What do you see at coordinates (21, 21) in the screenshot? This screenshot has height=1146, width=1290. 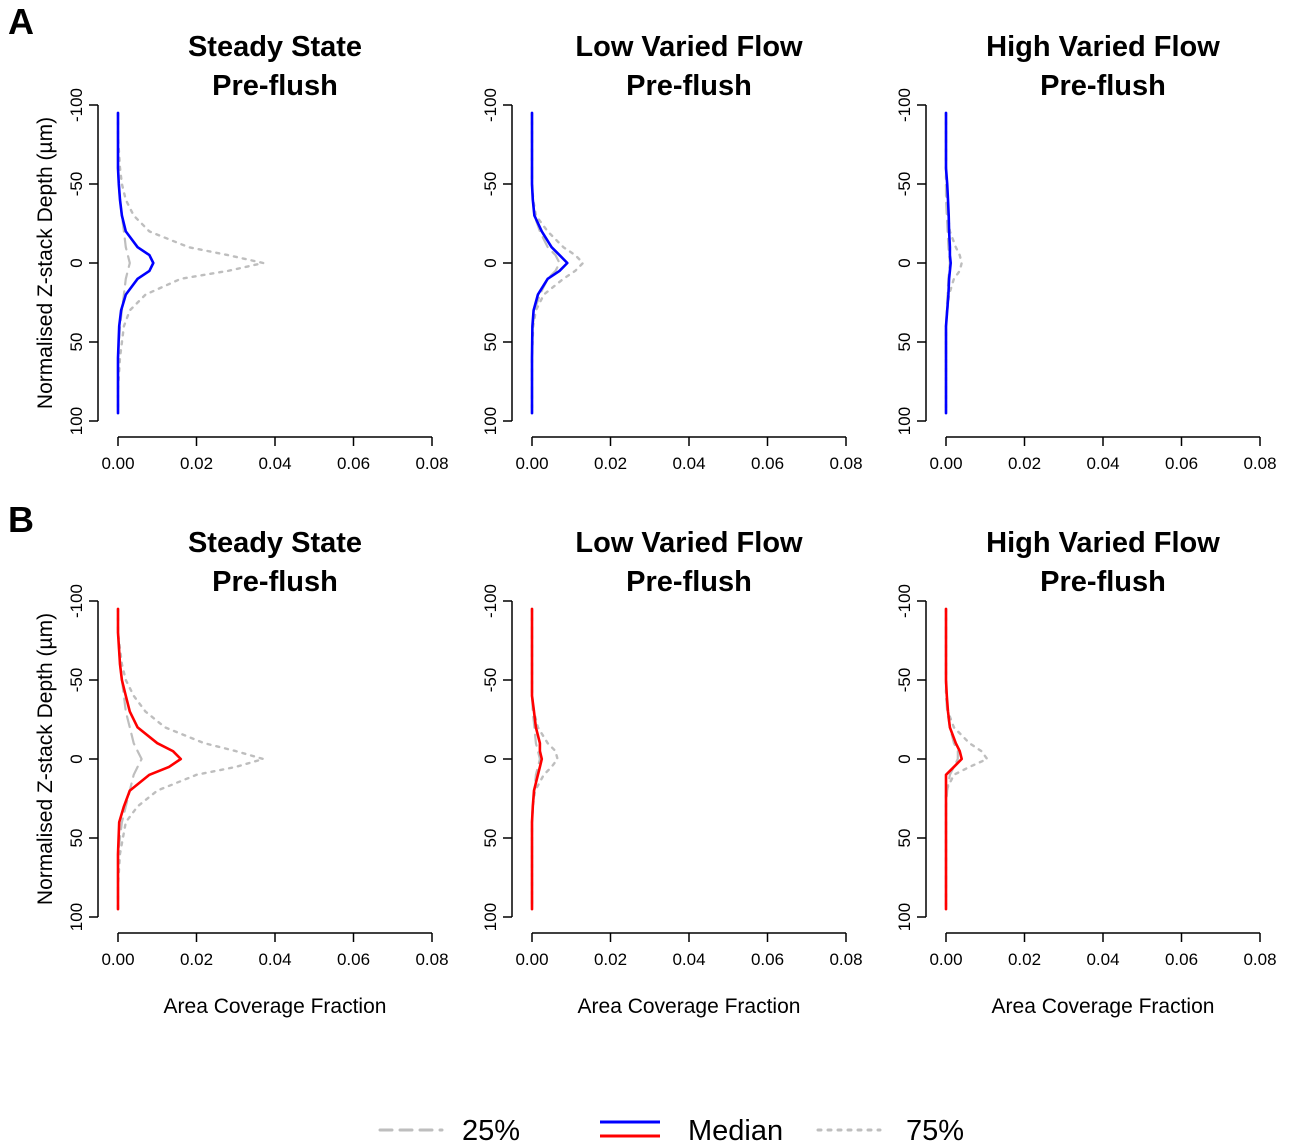 I see `panel-label-a: A` at bounding box center [21, 21].